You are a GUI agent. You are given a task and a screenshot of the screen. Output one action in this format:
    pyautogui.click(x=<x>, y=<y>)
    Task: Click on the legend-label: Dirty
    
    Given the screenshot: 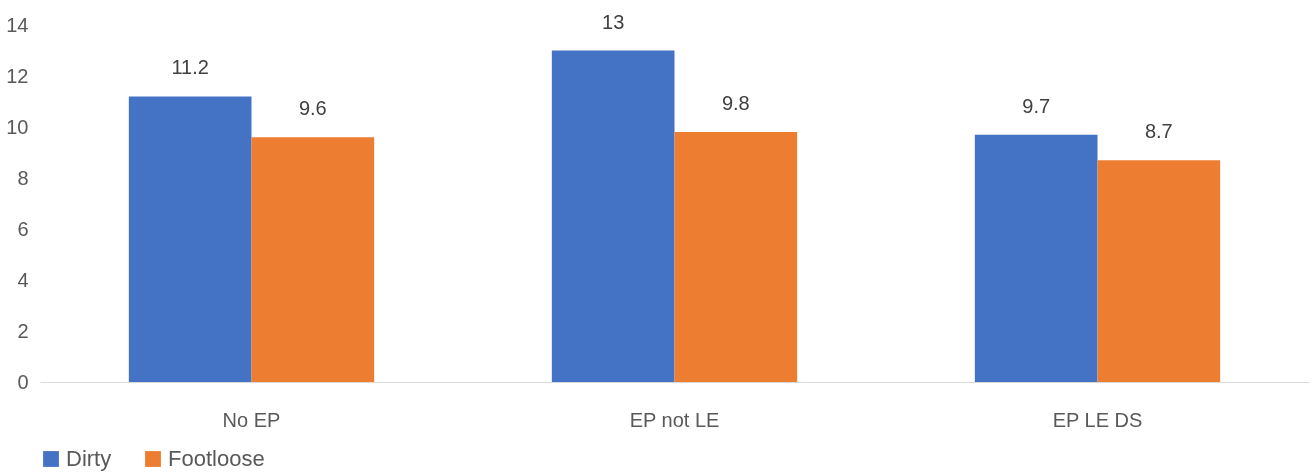 What is the action you would take?
    pyautogui.click(x=89, y=458)
    